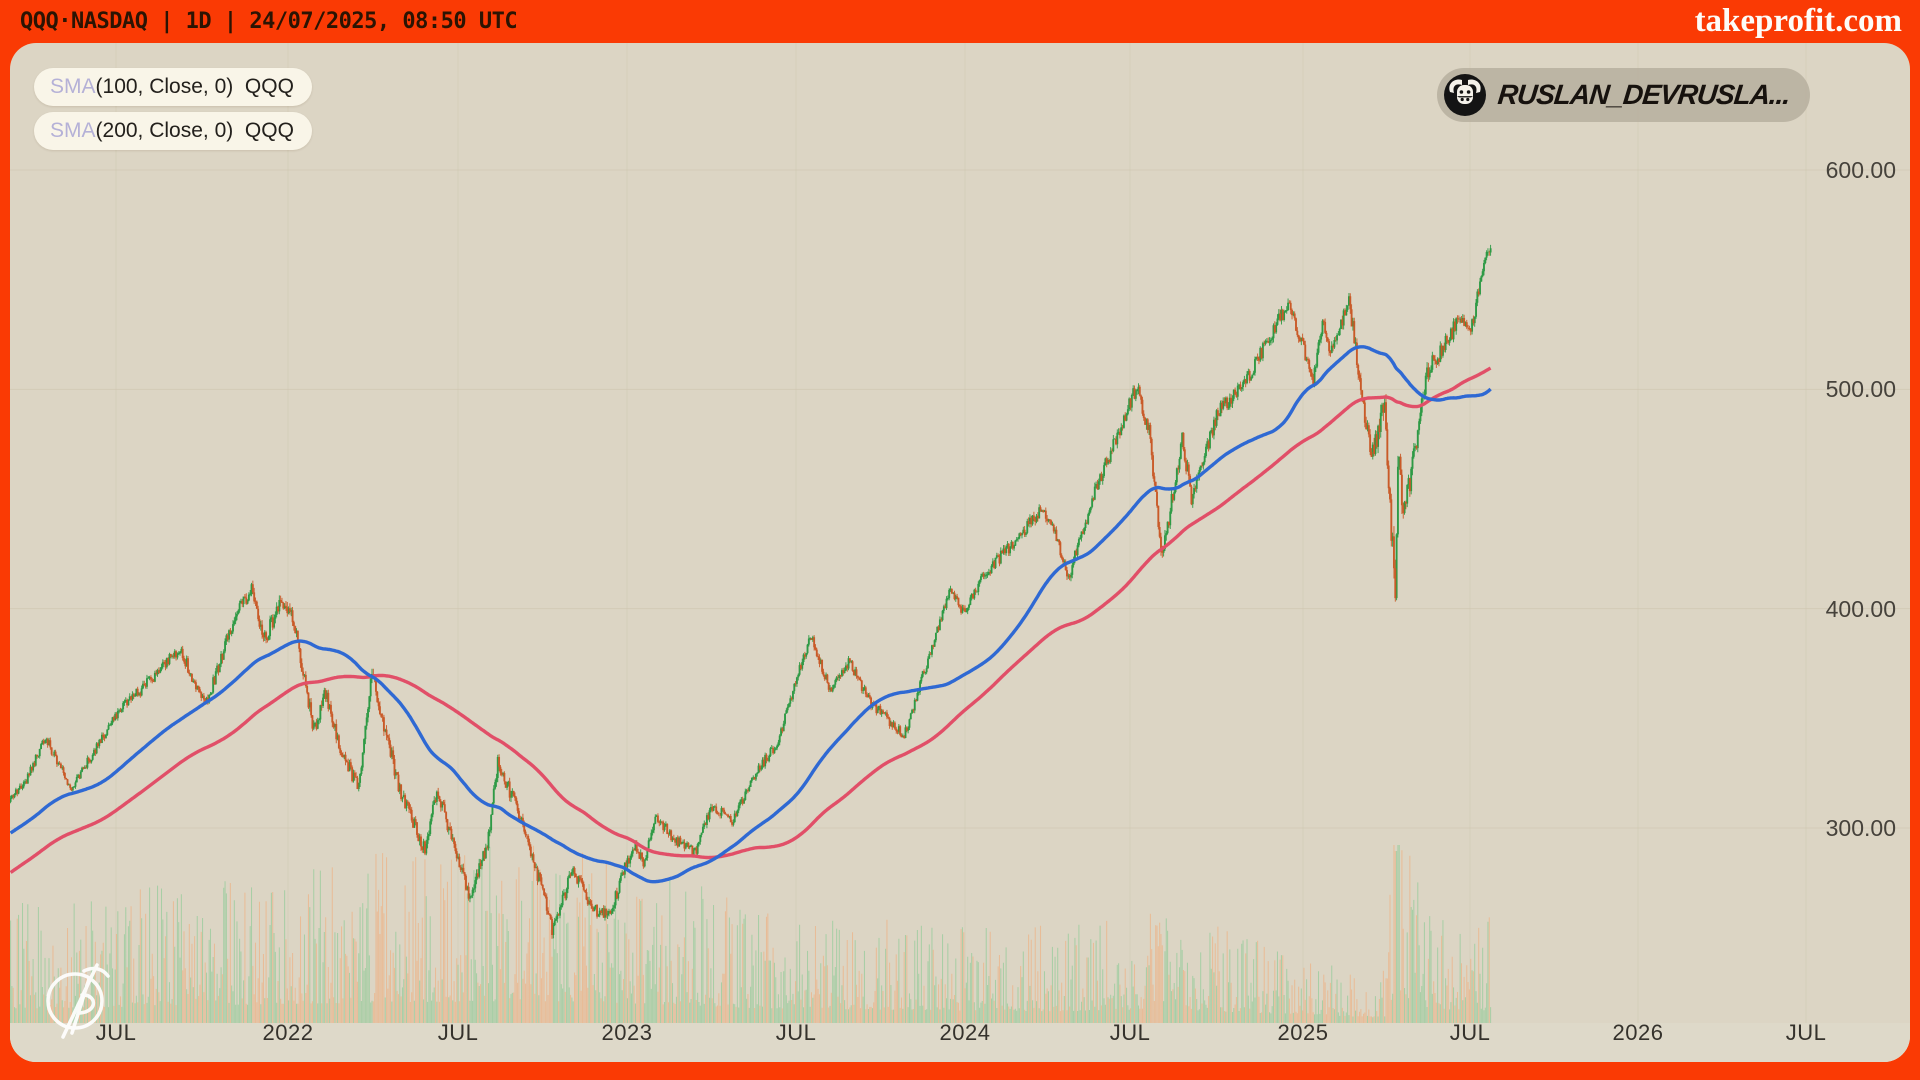 The image size is (1920, 1080). Describe the element at coordinates (288, 1032) in the screenshot. I see `time-axis-label: 2022` at that location.